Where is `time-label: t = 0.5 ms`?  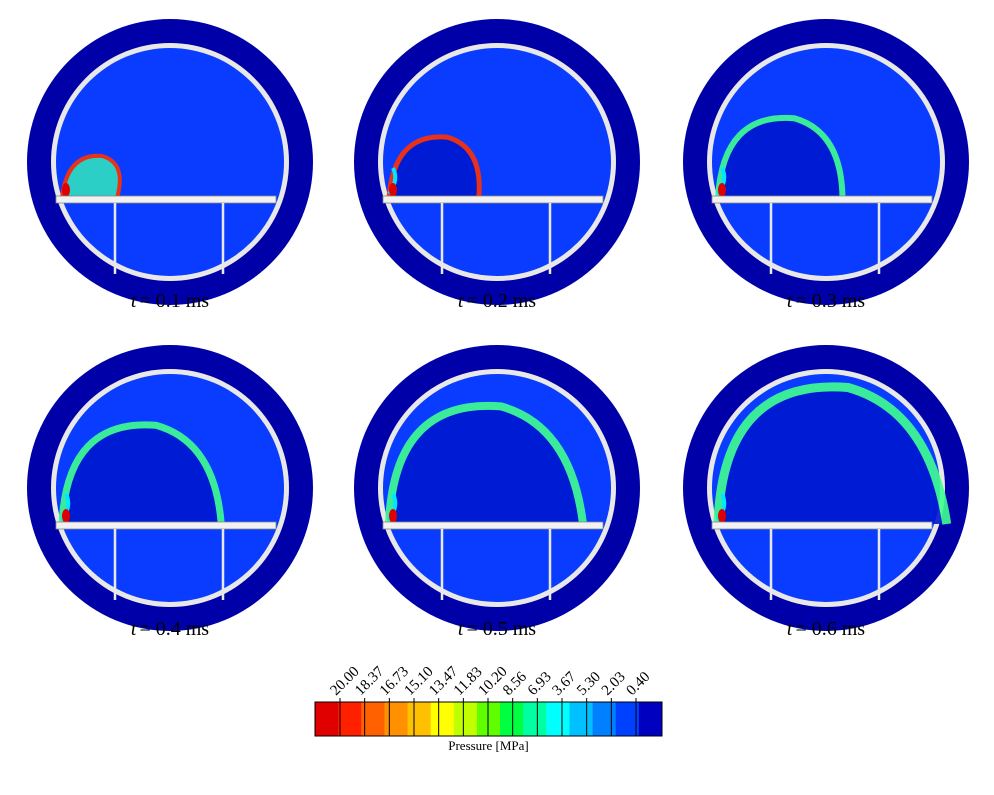
time-label: t = 0.5 ms is located at coordinates (497, 629).